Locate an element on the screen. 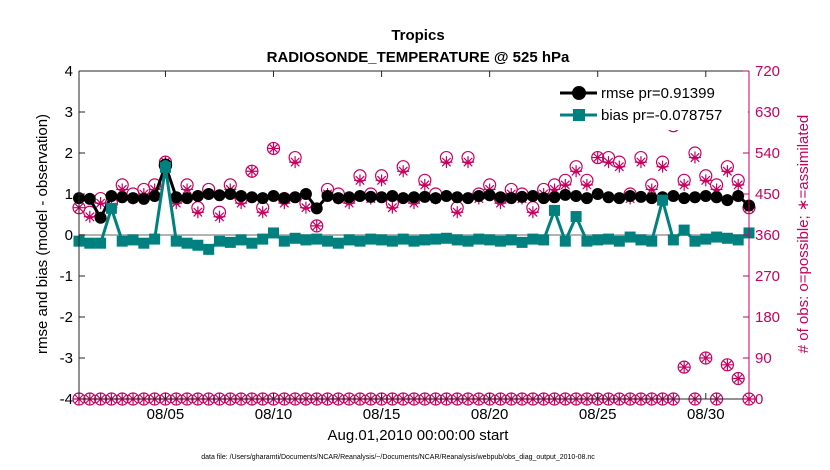  legend-box is located at coordinates (652, 105).